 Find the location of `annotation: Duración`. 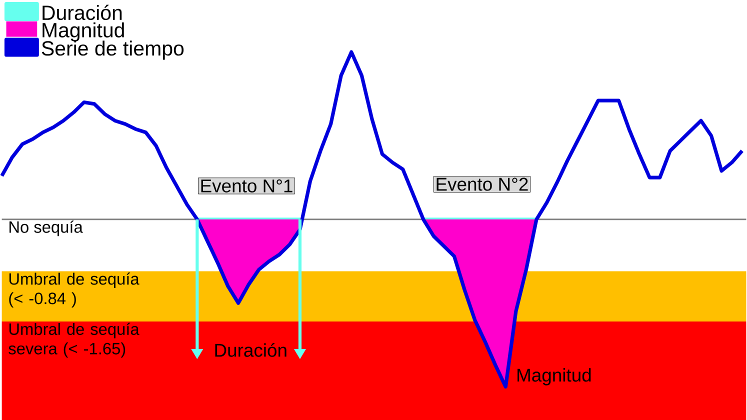

annotation: Duración is located at coordinates (250, 349).